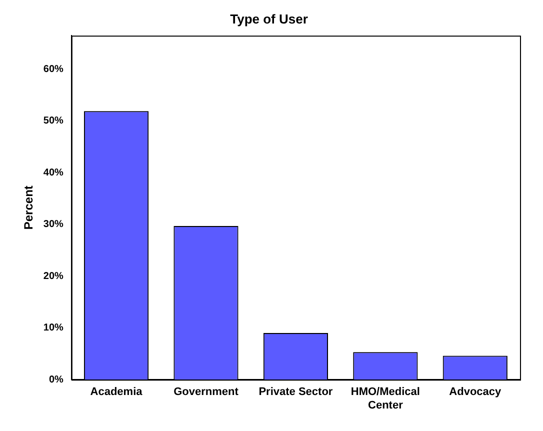 This screenshot has height=431, width=543. What do you see at coordinates (53, 172) in the screenshot?
I see `y-tick-label: 40%` at bounding box center [53, 172].